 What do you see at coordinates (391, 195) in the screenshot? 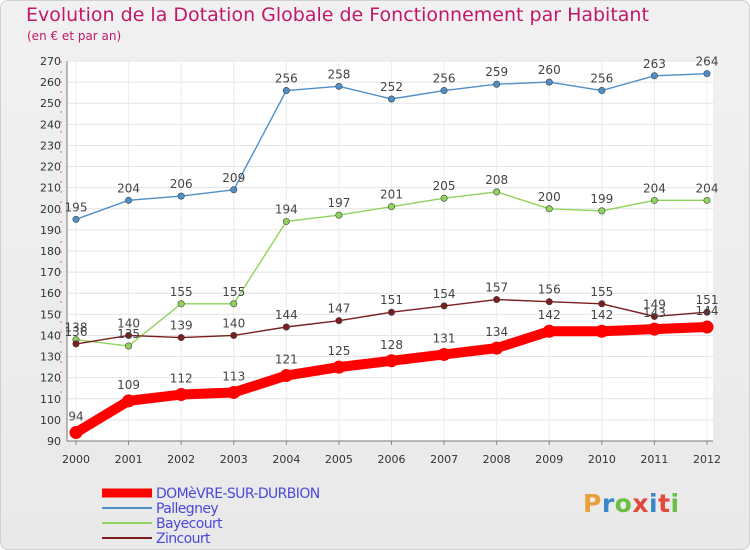
I see `data-label-2: 201` at bounding box center [391, 195].